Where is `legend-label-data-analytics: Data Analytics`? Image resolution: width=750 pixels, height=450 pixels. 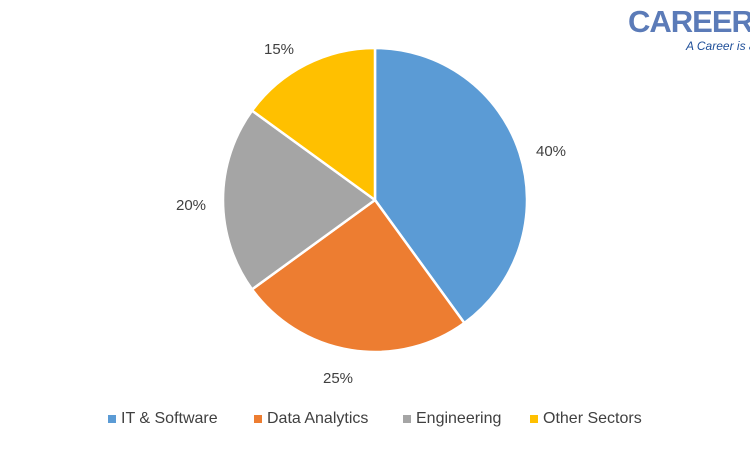 legend-label-data-analytics: Data Analytics is located at coordinates (317, 418).